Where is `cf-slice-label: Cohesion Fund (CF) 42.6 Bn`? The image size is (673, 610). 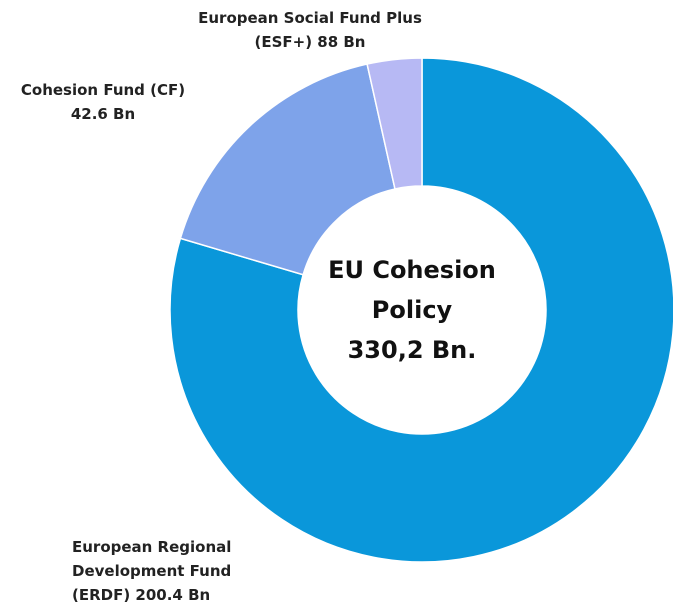 cf-slice-label: Cohesion Fund (CF) 42.6 Bn is located at coordinates (103, 102).